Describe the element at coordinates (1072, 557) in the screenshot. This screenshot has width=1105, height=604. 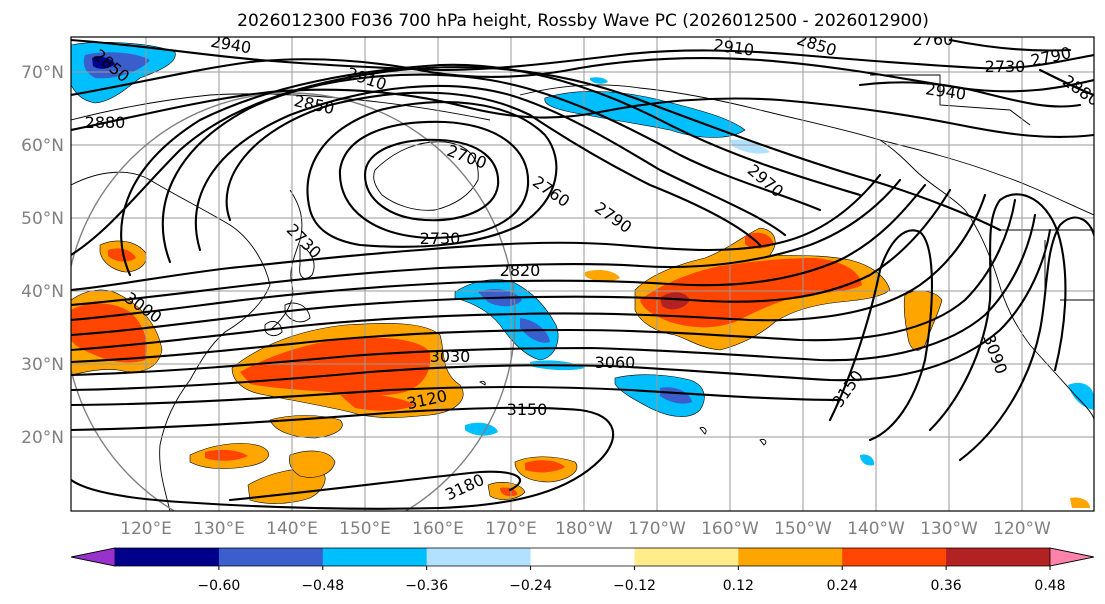
I see `colorbar-extend-high` at that location.